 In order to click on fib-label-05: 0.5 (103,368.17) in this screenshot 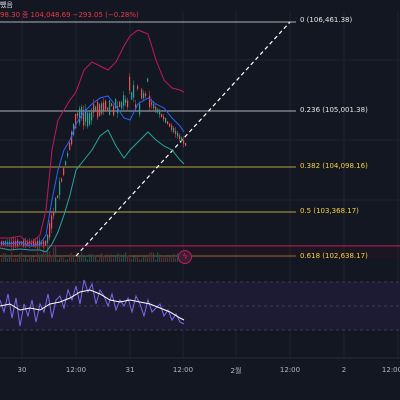, I will do `click(329, 211)`.